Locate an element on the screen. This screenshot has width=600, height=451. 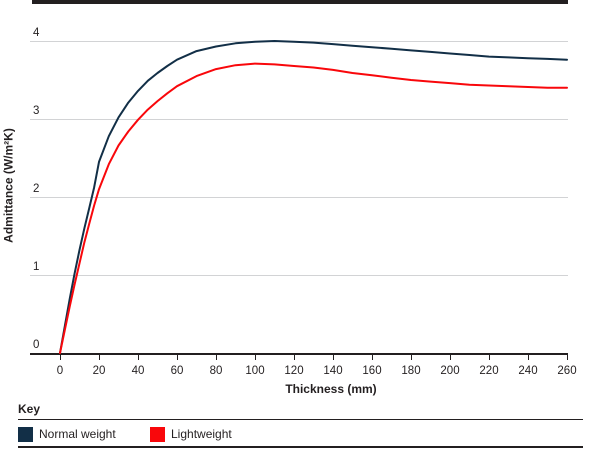
x-tick-label: 60 is located at coordinates (177, 371).